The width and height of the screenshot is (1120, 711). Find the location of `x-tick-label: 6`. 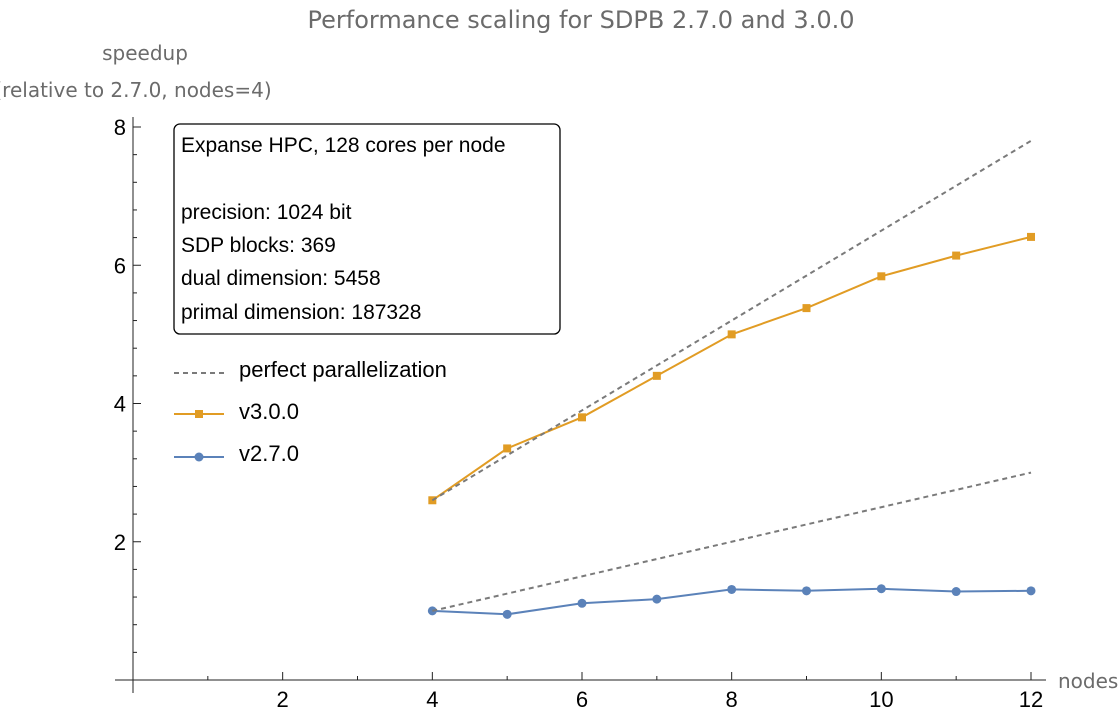

x-tick-label: 6 is located at coordinates (582, 699).